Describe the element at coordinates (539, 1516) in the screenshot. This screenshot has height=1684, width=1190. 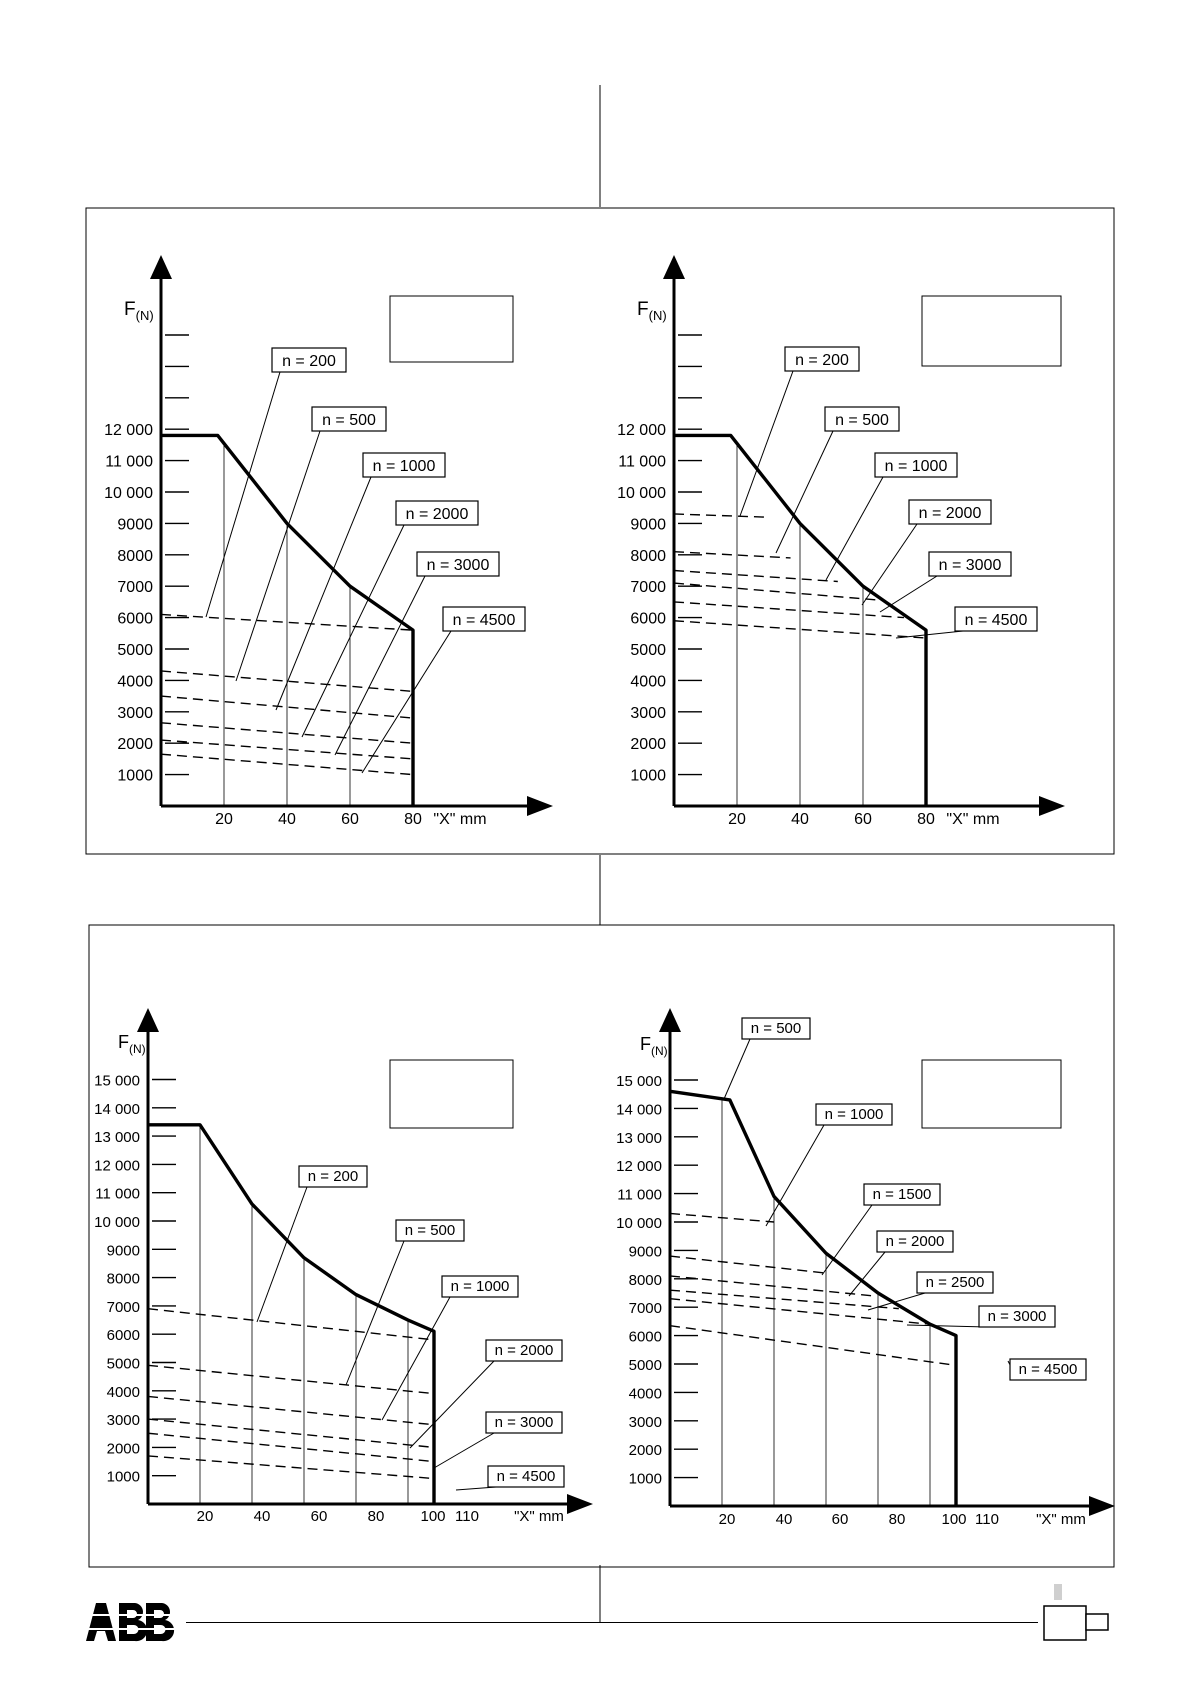
I see `x-axis-label: "X" mm` at that location.